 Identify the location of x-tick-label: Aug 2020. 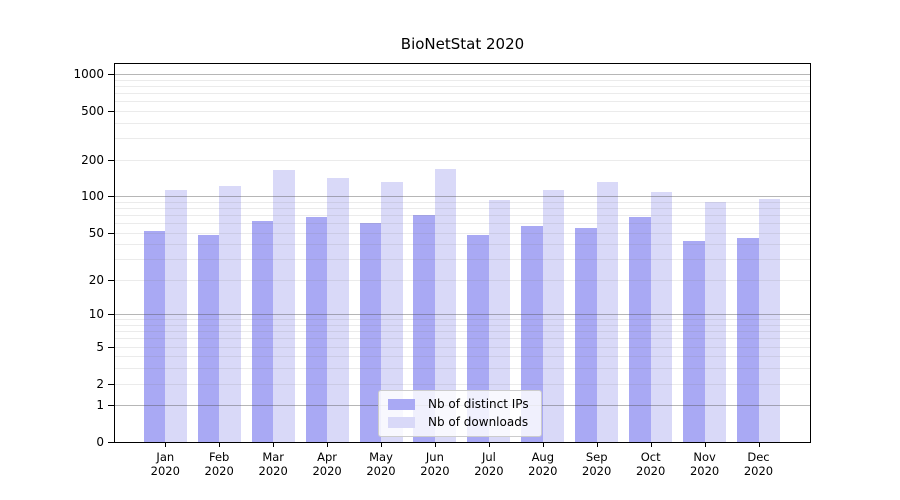
(543, 464).